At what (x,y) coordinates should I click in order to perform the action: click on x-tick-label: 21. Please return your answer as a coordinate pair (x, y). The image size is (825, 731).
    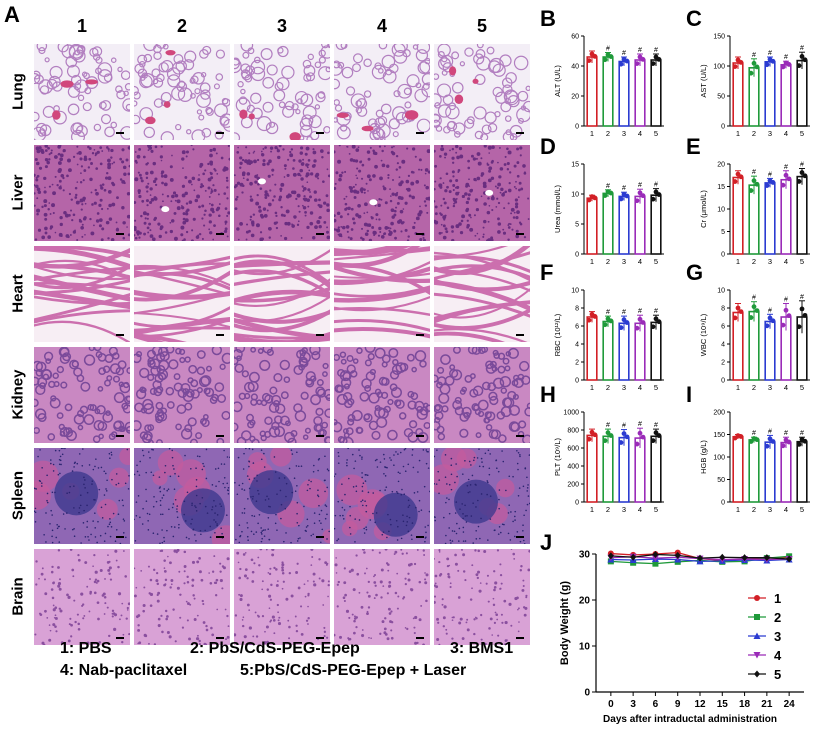
    Looking at the image, I should click on (767, 704).